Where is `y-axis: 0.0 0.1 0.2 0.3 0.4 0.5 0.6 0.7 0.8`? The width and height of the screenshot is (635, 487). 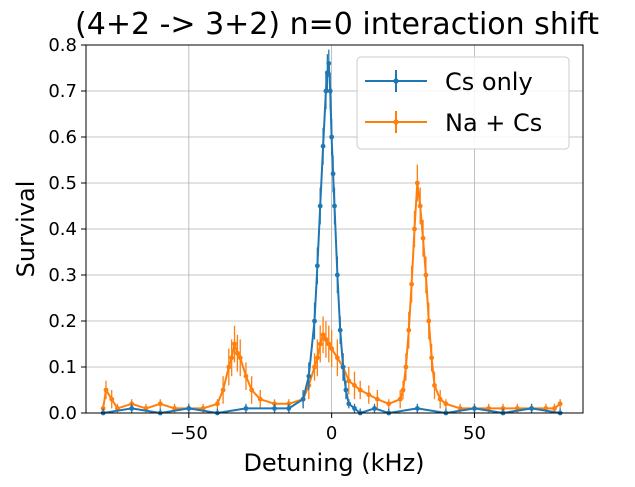 y-axis: 0.0 0.1 0.2 0.3 0.4 0.5 0.6 0.7 0.8 is located at coordinates (67, 229).